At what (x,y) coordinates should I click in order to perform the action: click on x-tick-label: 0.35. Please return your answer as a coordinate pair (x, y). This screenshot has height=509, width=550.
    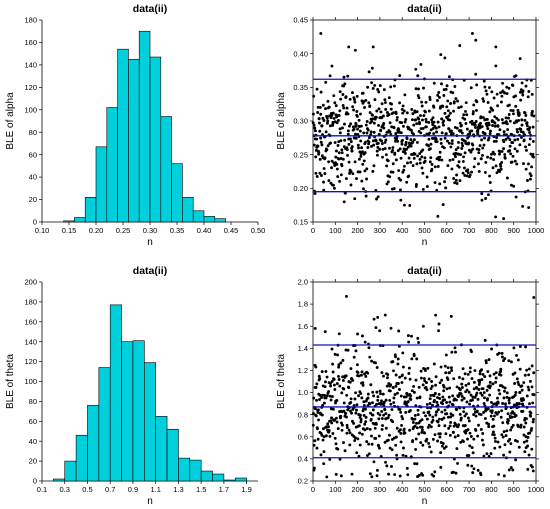
    Looking at the image, I should click on (177, 230).